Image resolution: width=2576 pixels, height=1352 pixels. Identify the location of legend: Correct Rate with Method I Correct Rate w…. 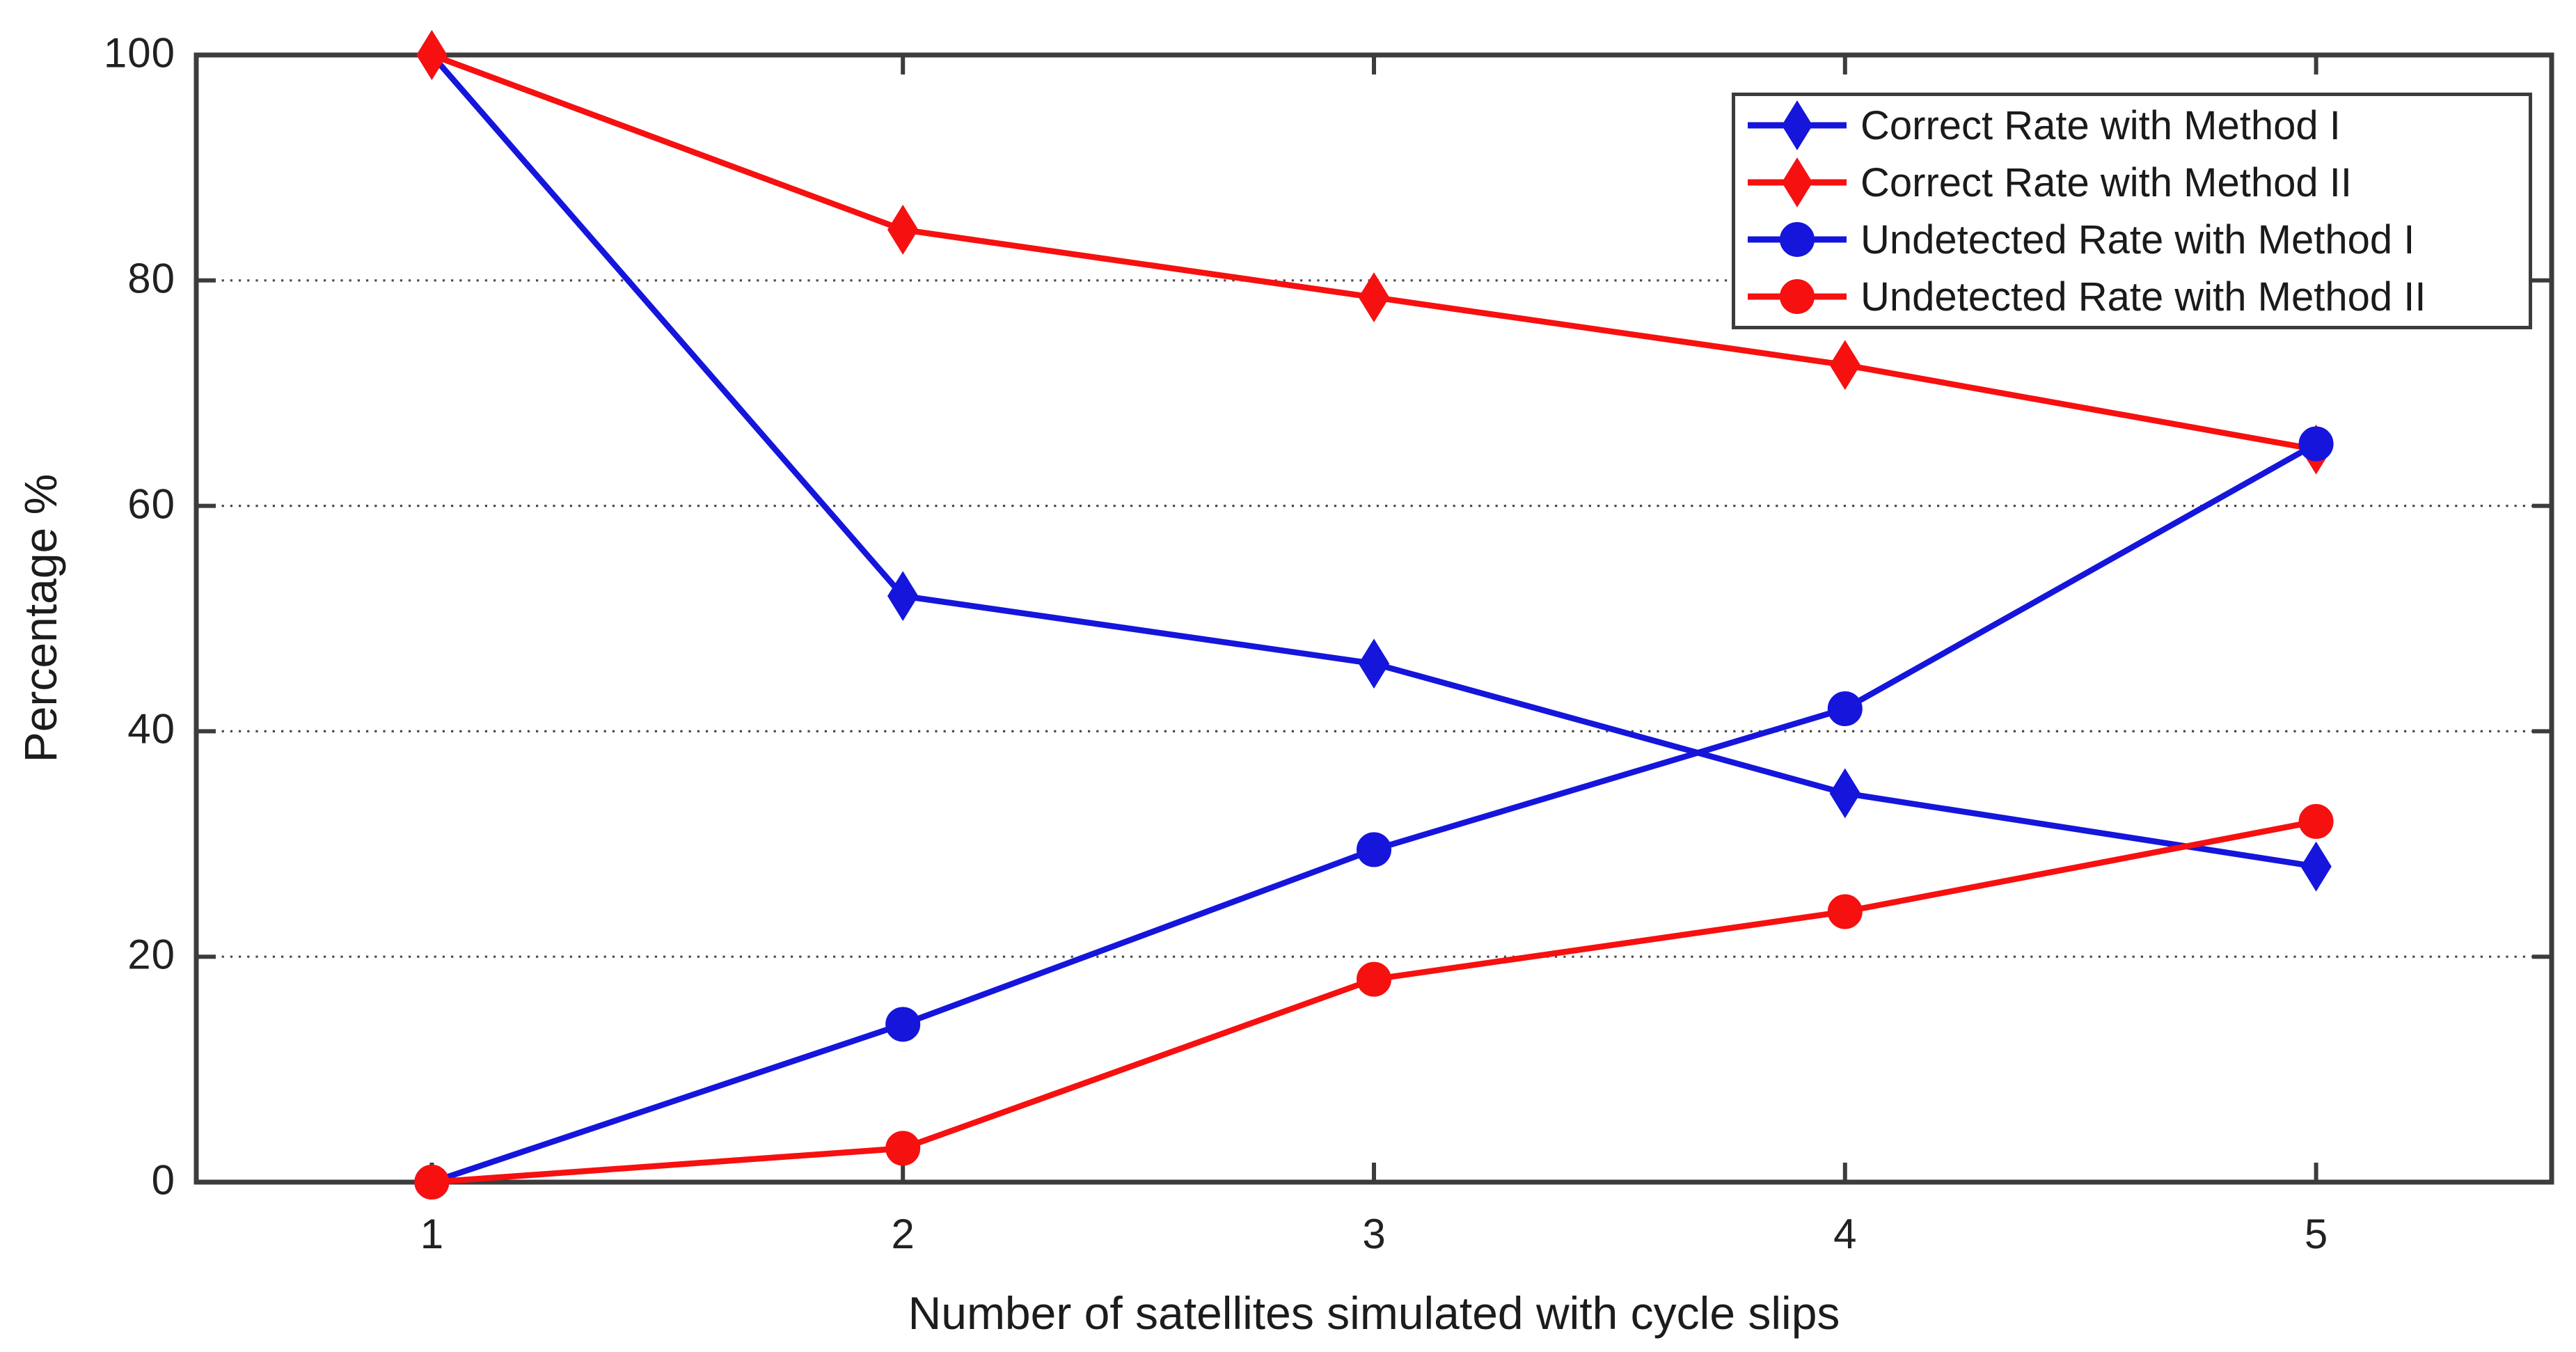
(2132, 211).